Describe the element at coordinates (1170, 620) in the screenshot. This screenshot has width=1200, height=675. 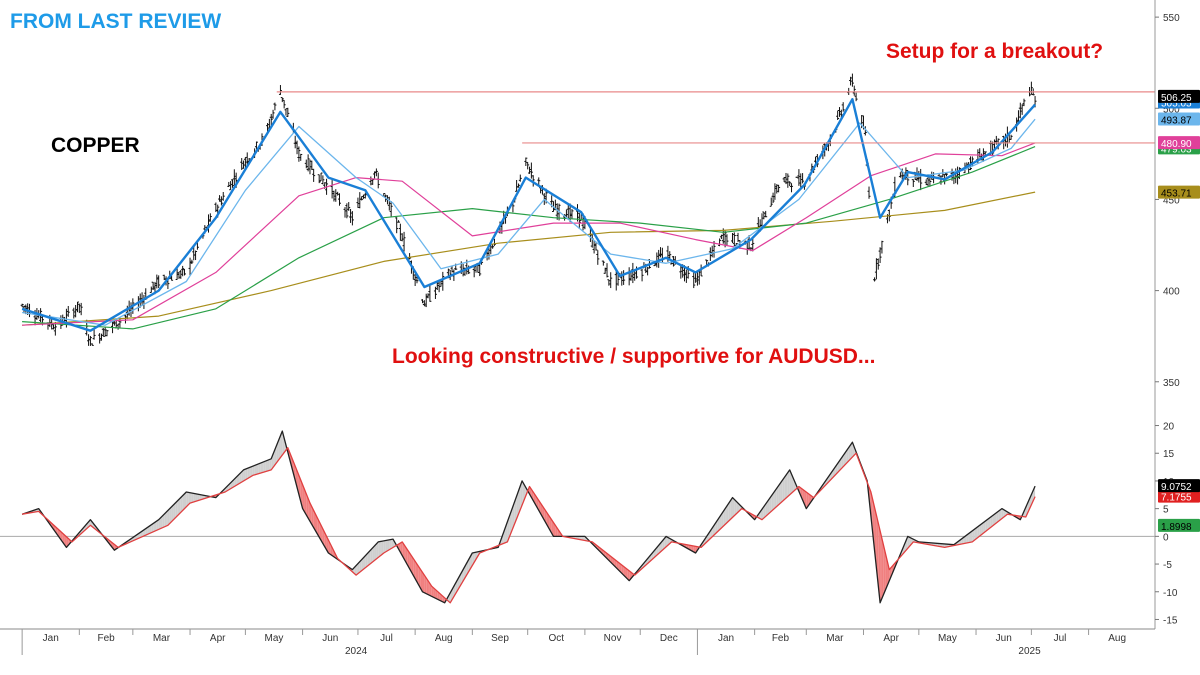
I see `osc-tick-label: -15` at that location.